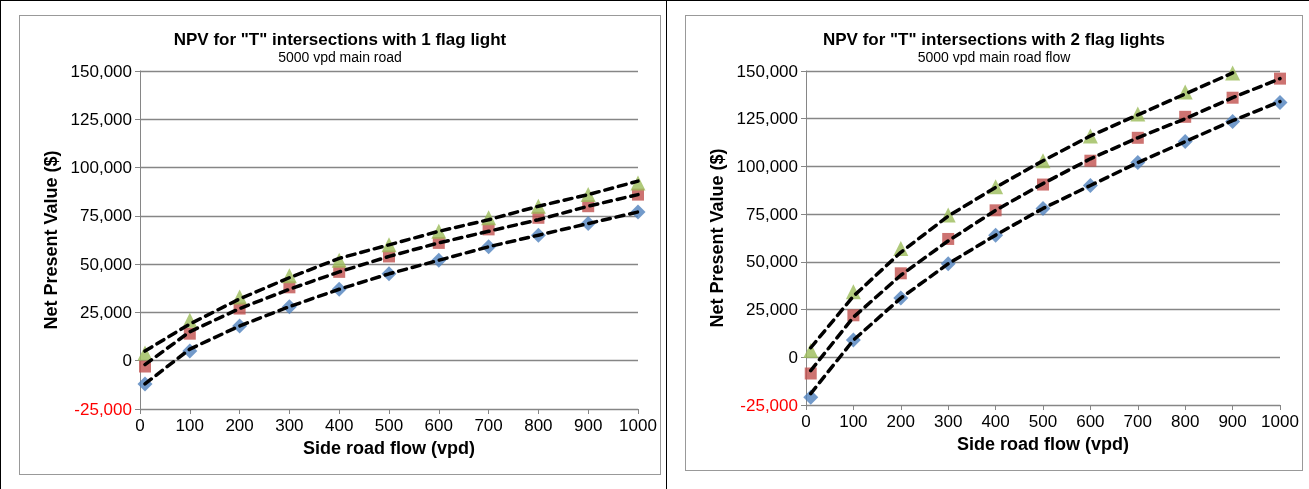 Image resolution: width=1309 pixels, height=489 pixels. What do you see at coordinates (994, 57) in the screenshot?
I see `chart-subtitle: 5000 vpd main road flow` at bounding box center [994, 57].